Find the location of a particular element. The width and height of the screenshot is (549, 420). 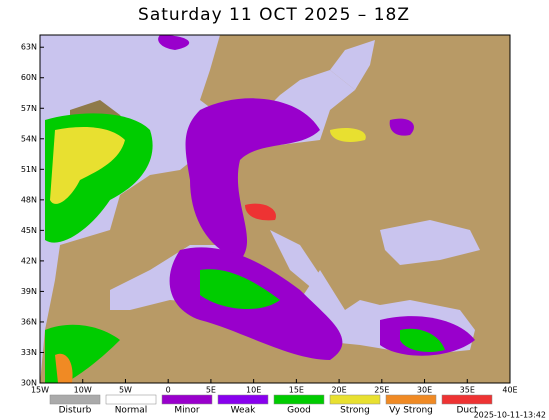

legend-label: Disturb is located at coordinates (75, 411).